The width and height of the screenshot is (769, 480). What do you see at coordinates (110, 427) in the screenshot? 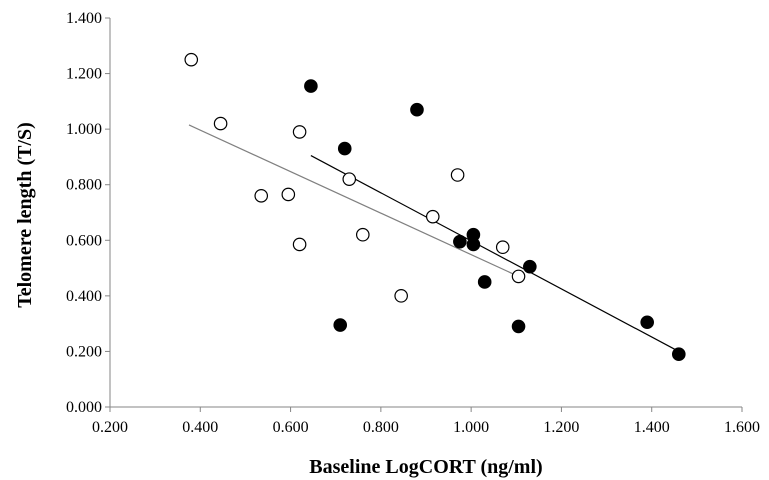
I see `x-tick-label: 0.200` at bounding box center [110, 427].